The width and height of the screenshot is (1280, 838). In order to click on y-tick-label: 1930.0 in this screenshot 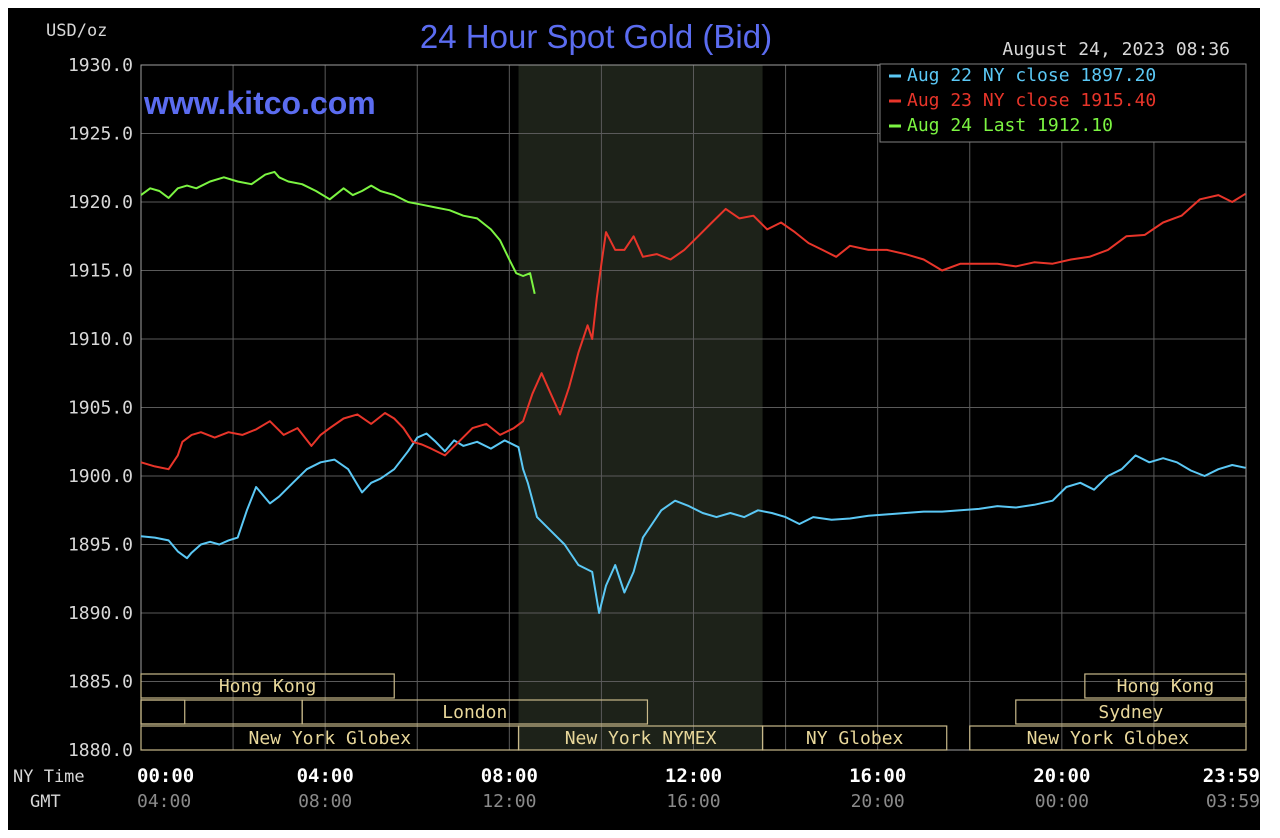, I will do `click(100, 65)`.